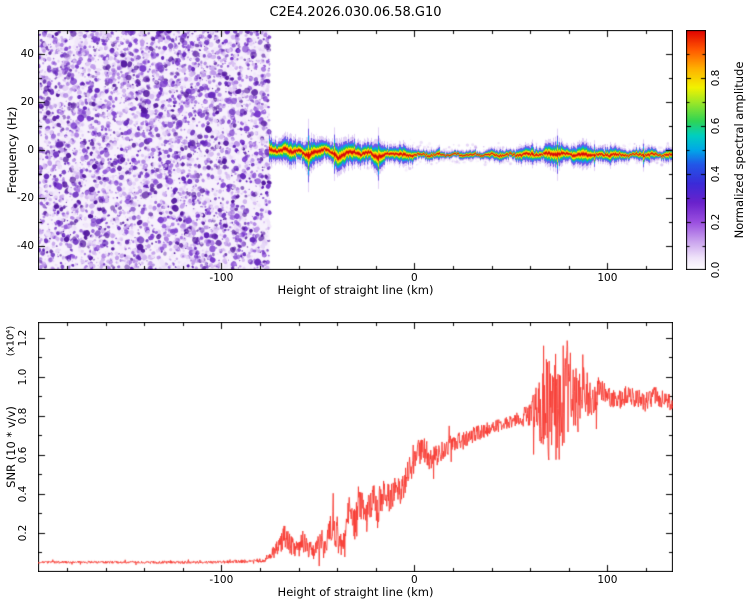 Image resolution: width=750 pixels, height=600 pixels. What do you see at coordinates (25, 246) in the screenshot?
I see `spectrogram-y-tick-label: -40` at bounding box center [25, 246].